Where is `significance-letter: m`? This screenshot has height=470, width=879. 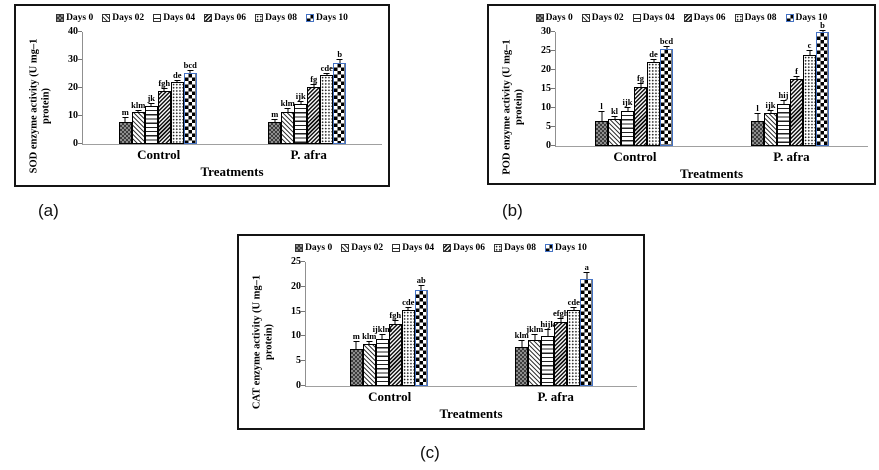 significance-letter: m is located at coordinates (356, 336).